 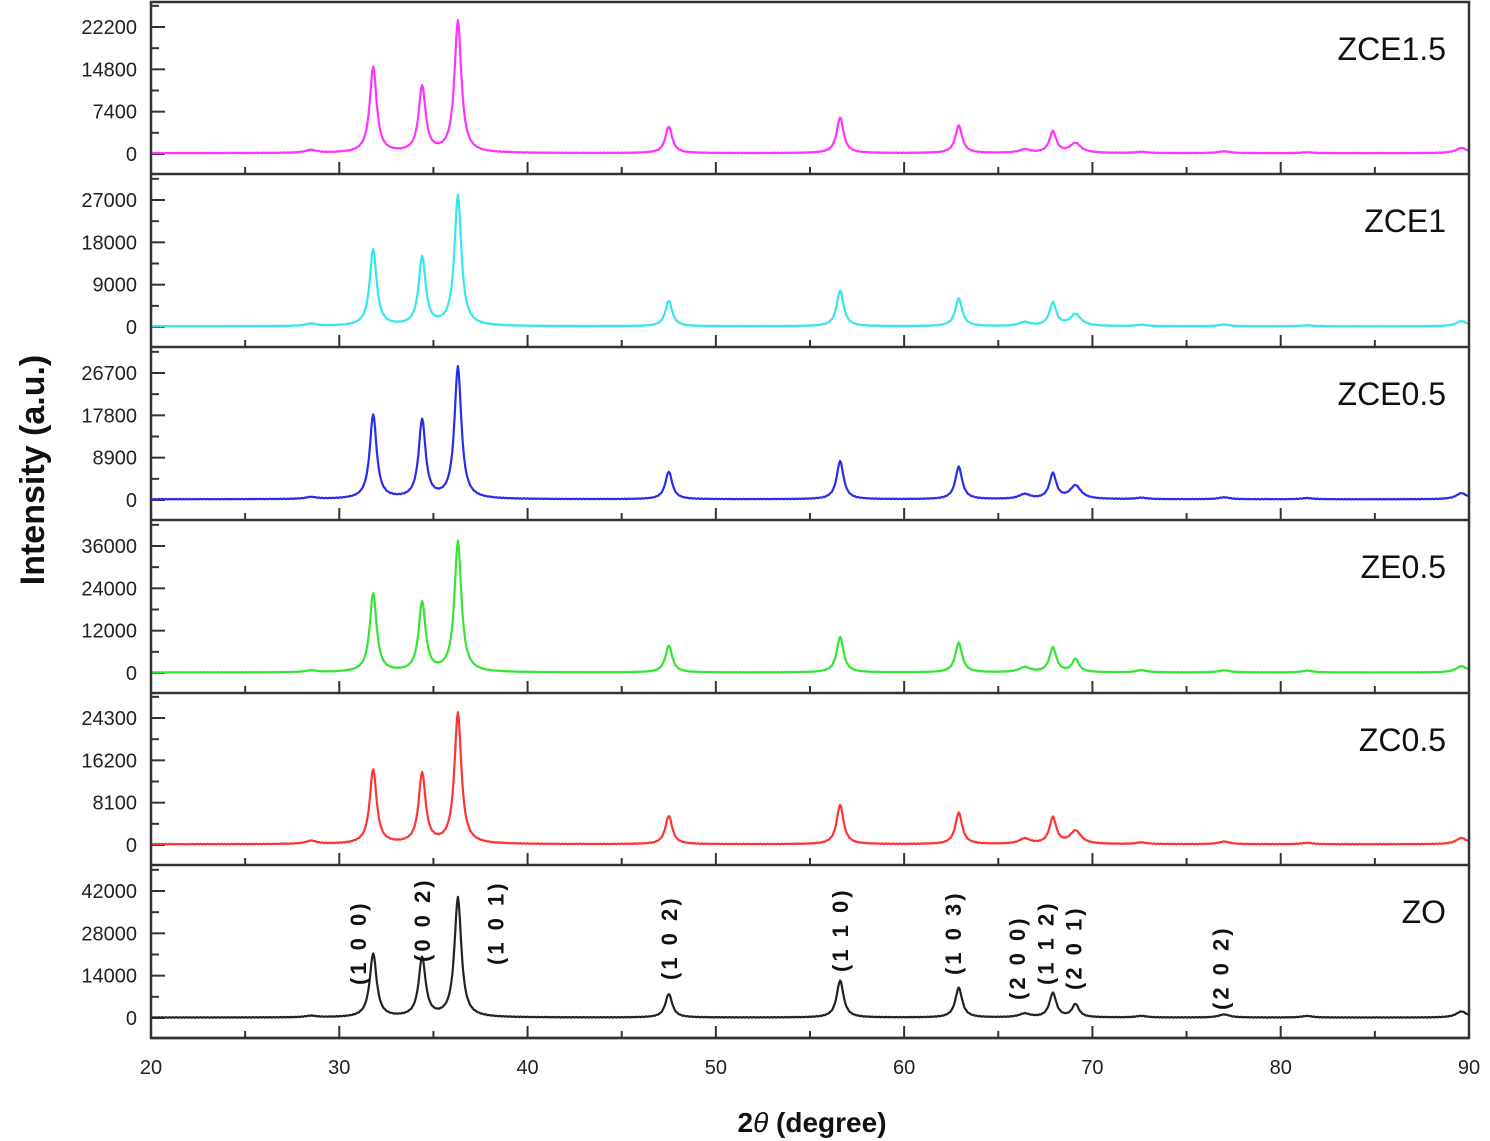 I want to click on x-tick-label: 20, so click(x=151, y=1068).